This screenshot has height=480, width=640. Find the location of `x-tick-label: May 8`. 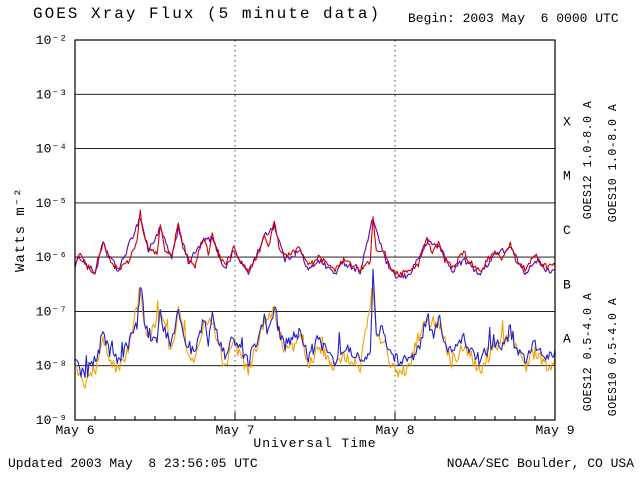

x-tick-label: May 8 is located at coordinates (394, 430).